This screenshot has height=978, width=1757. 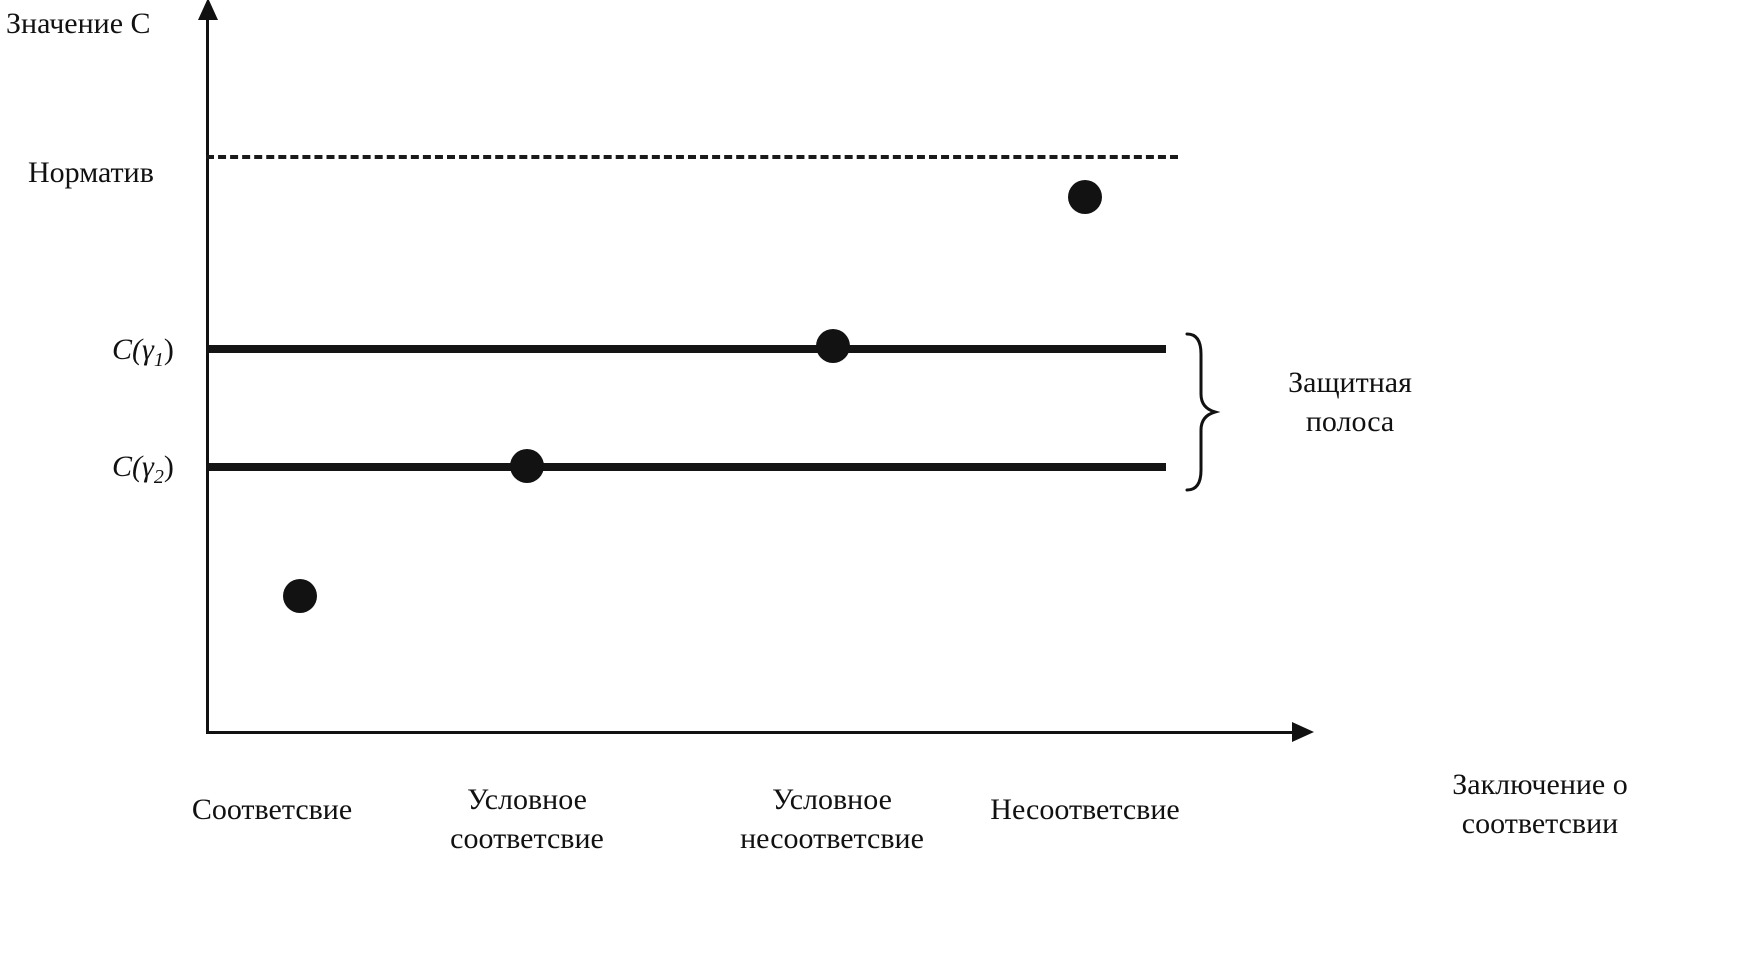 What do you see at coordinates (833, 346) in the screenshot?
I see `data-point-uslovnoe-nesootvetstvie` at bounding box center [833, 346].